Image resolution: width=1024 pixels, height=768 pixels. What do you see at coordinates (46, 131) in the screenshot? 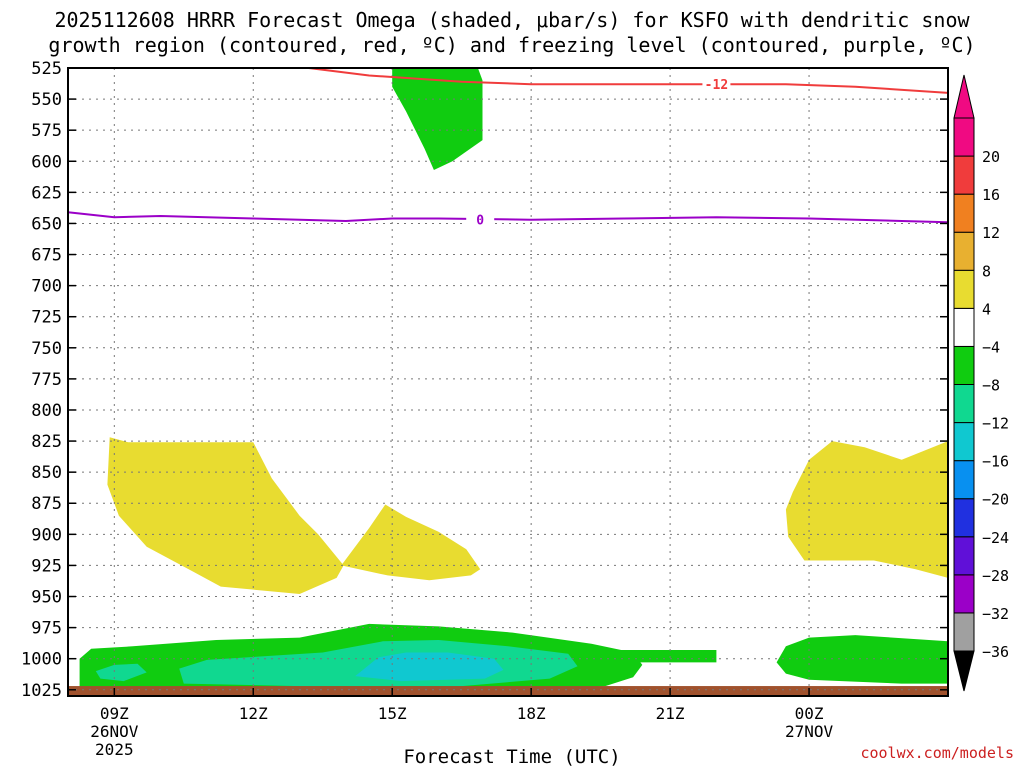
I see `y-tick-label: 575` at bounding box center [46, 131].